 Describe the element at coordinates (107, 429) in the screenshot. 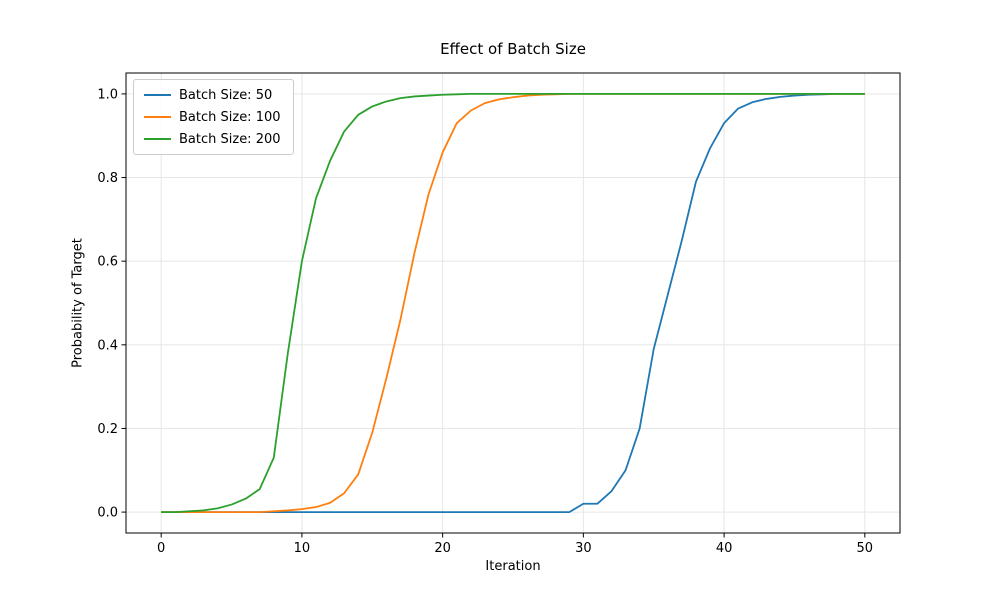

I see `y-tick-label: 0.2` at that location.